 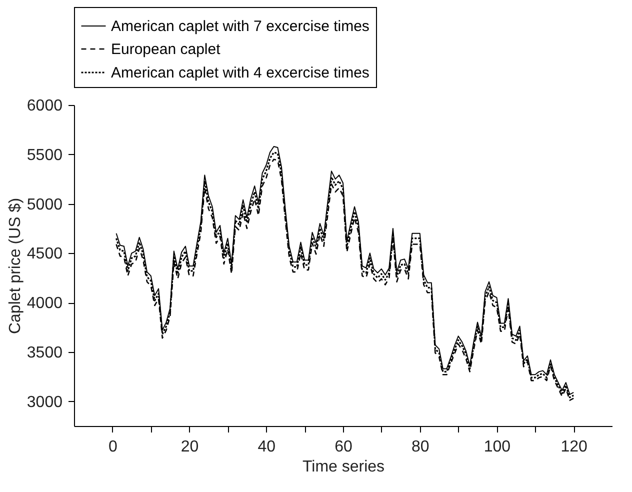 I want to click on y-tick-label: 4500, so click(x=44, y=254).